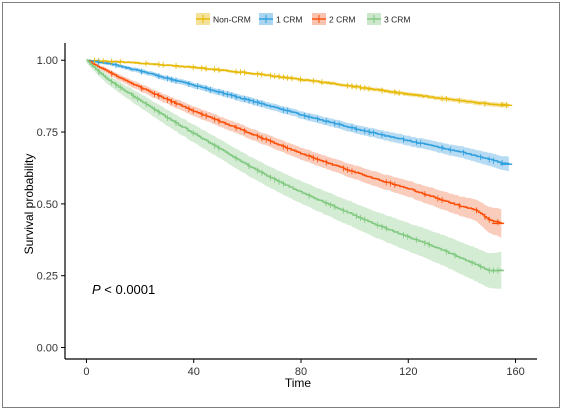  I want to click on x-tick-label: 160, so click(515, 372).